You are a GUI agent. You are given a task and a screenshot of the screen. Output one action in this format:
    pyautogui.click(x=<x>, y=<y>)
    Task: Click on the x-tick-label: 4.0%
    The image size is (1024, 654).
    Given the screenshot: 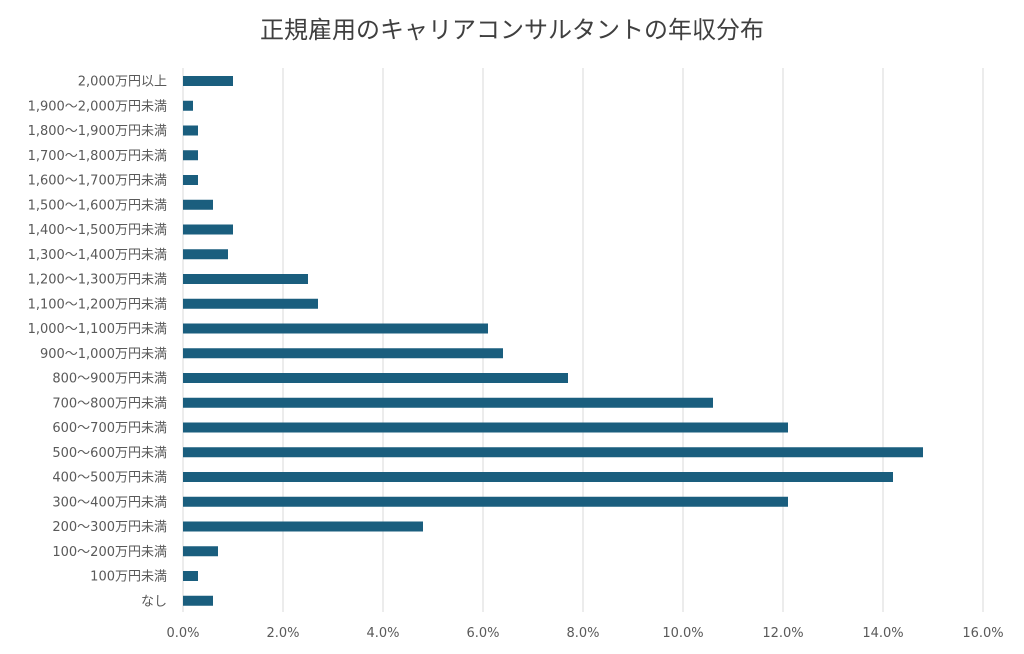 What is the action you would take?
    pyautogui.click(x=382, y=633)
    